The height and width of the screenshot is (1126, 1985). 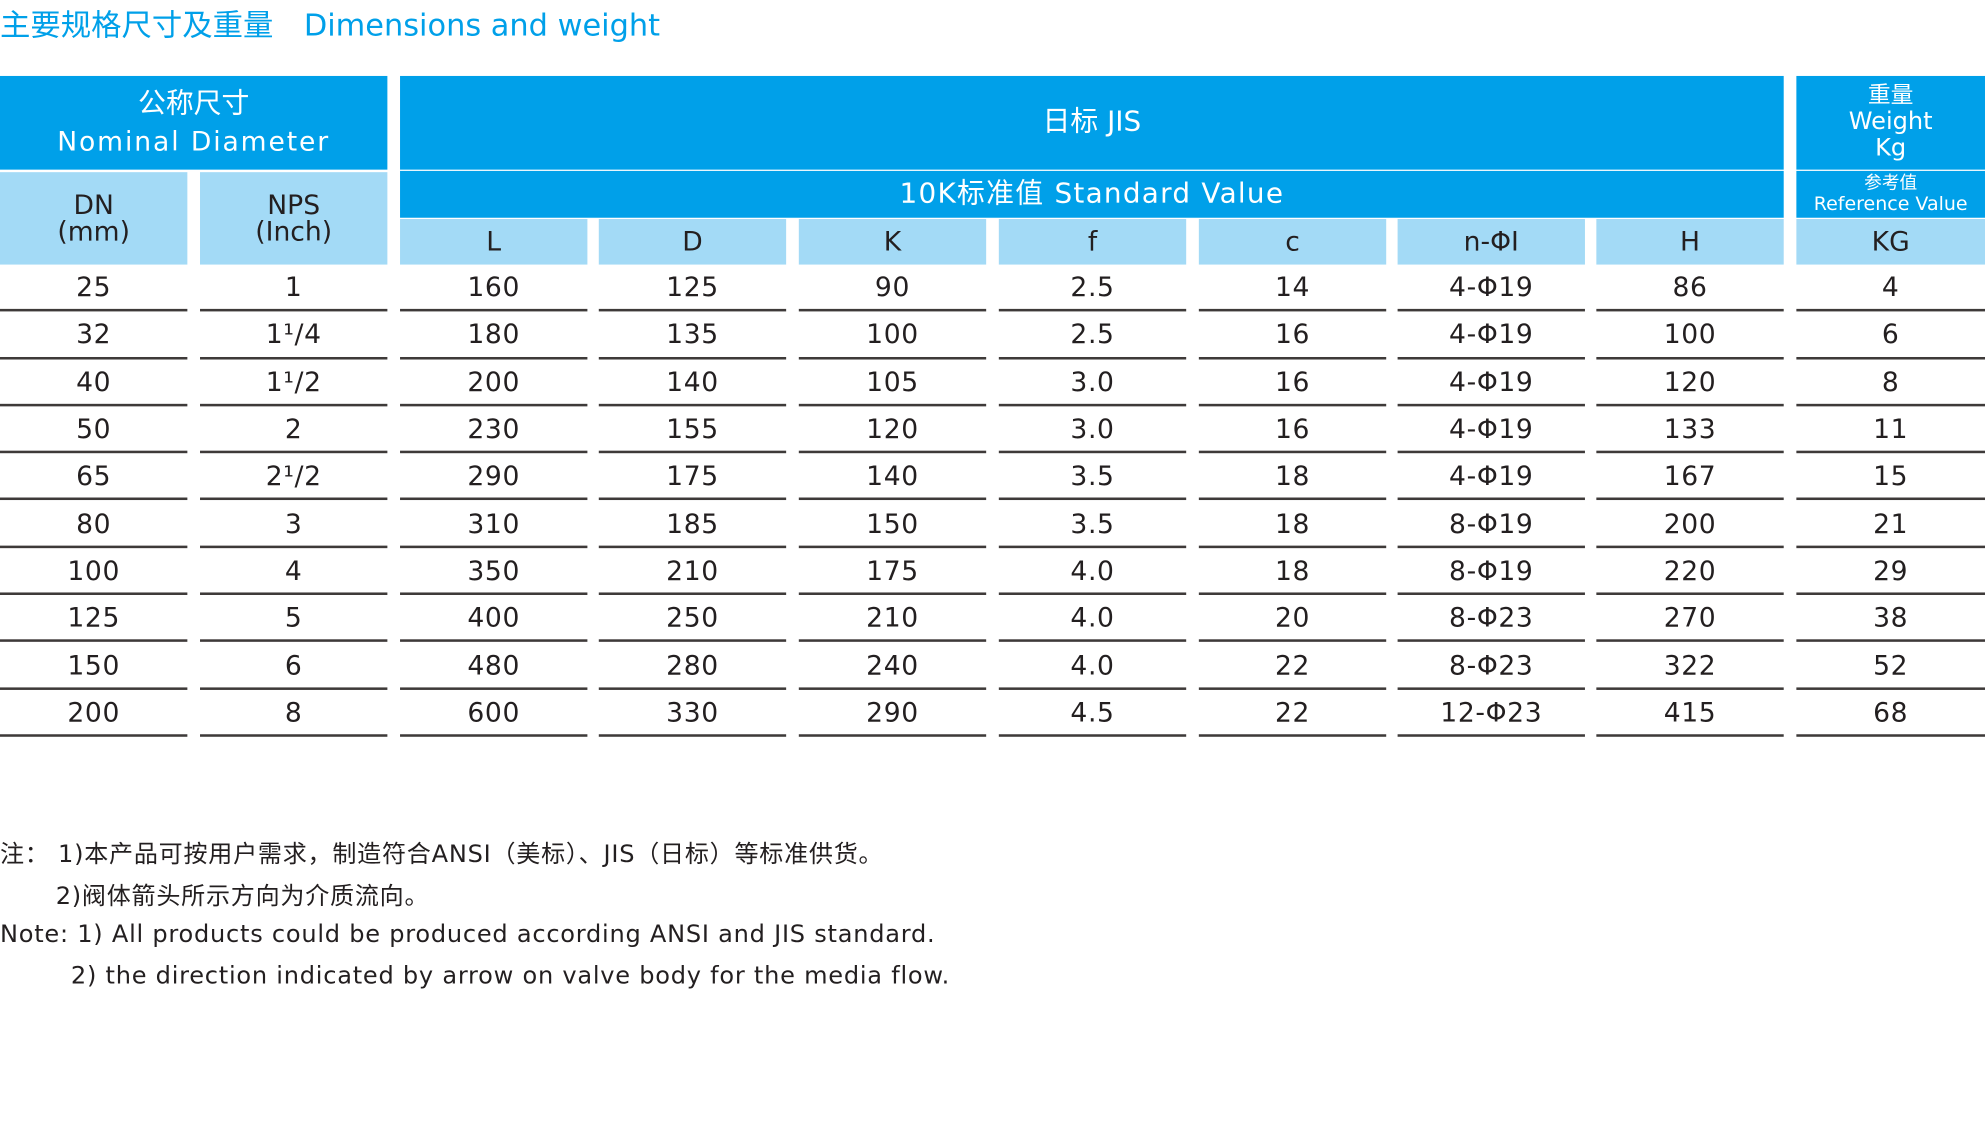 I want to click on table-cell: 185, so click(x=692, y=524).